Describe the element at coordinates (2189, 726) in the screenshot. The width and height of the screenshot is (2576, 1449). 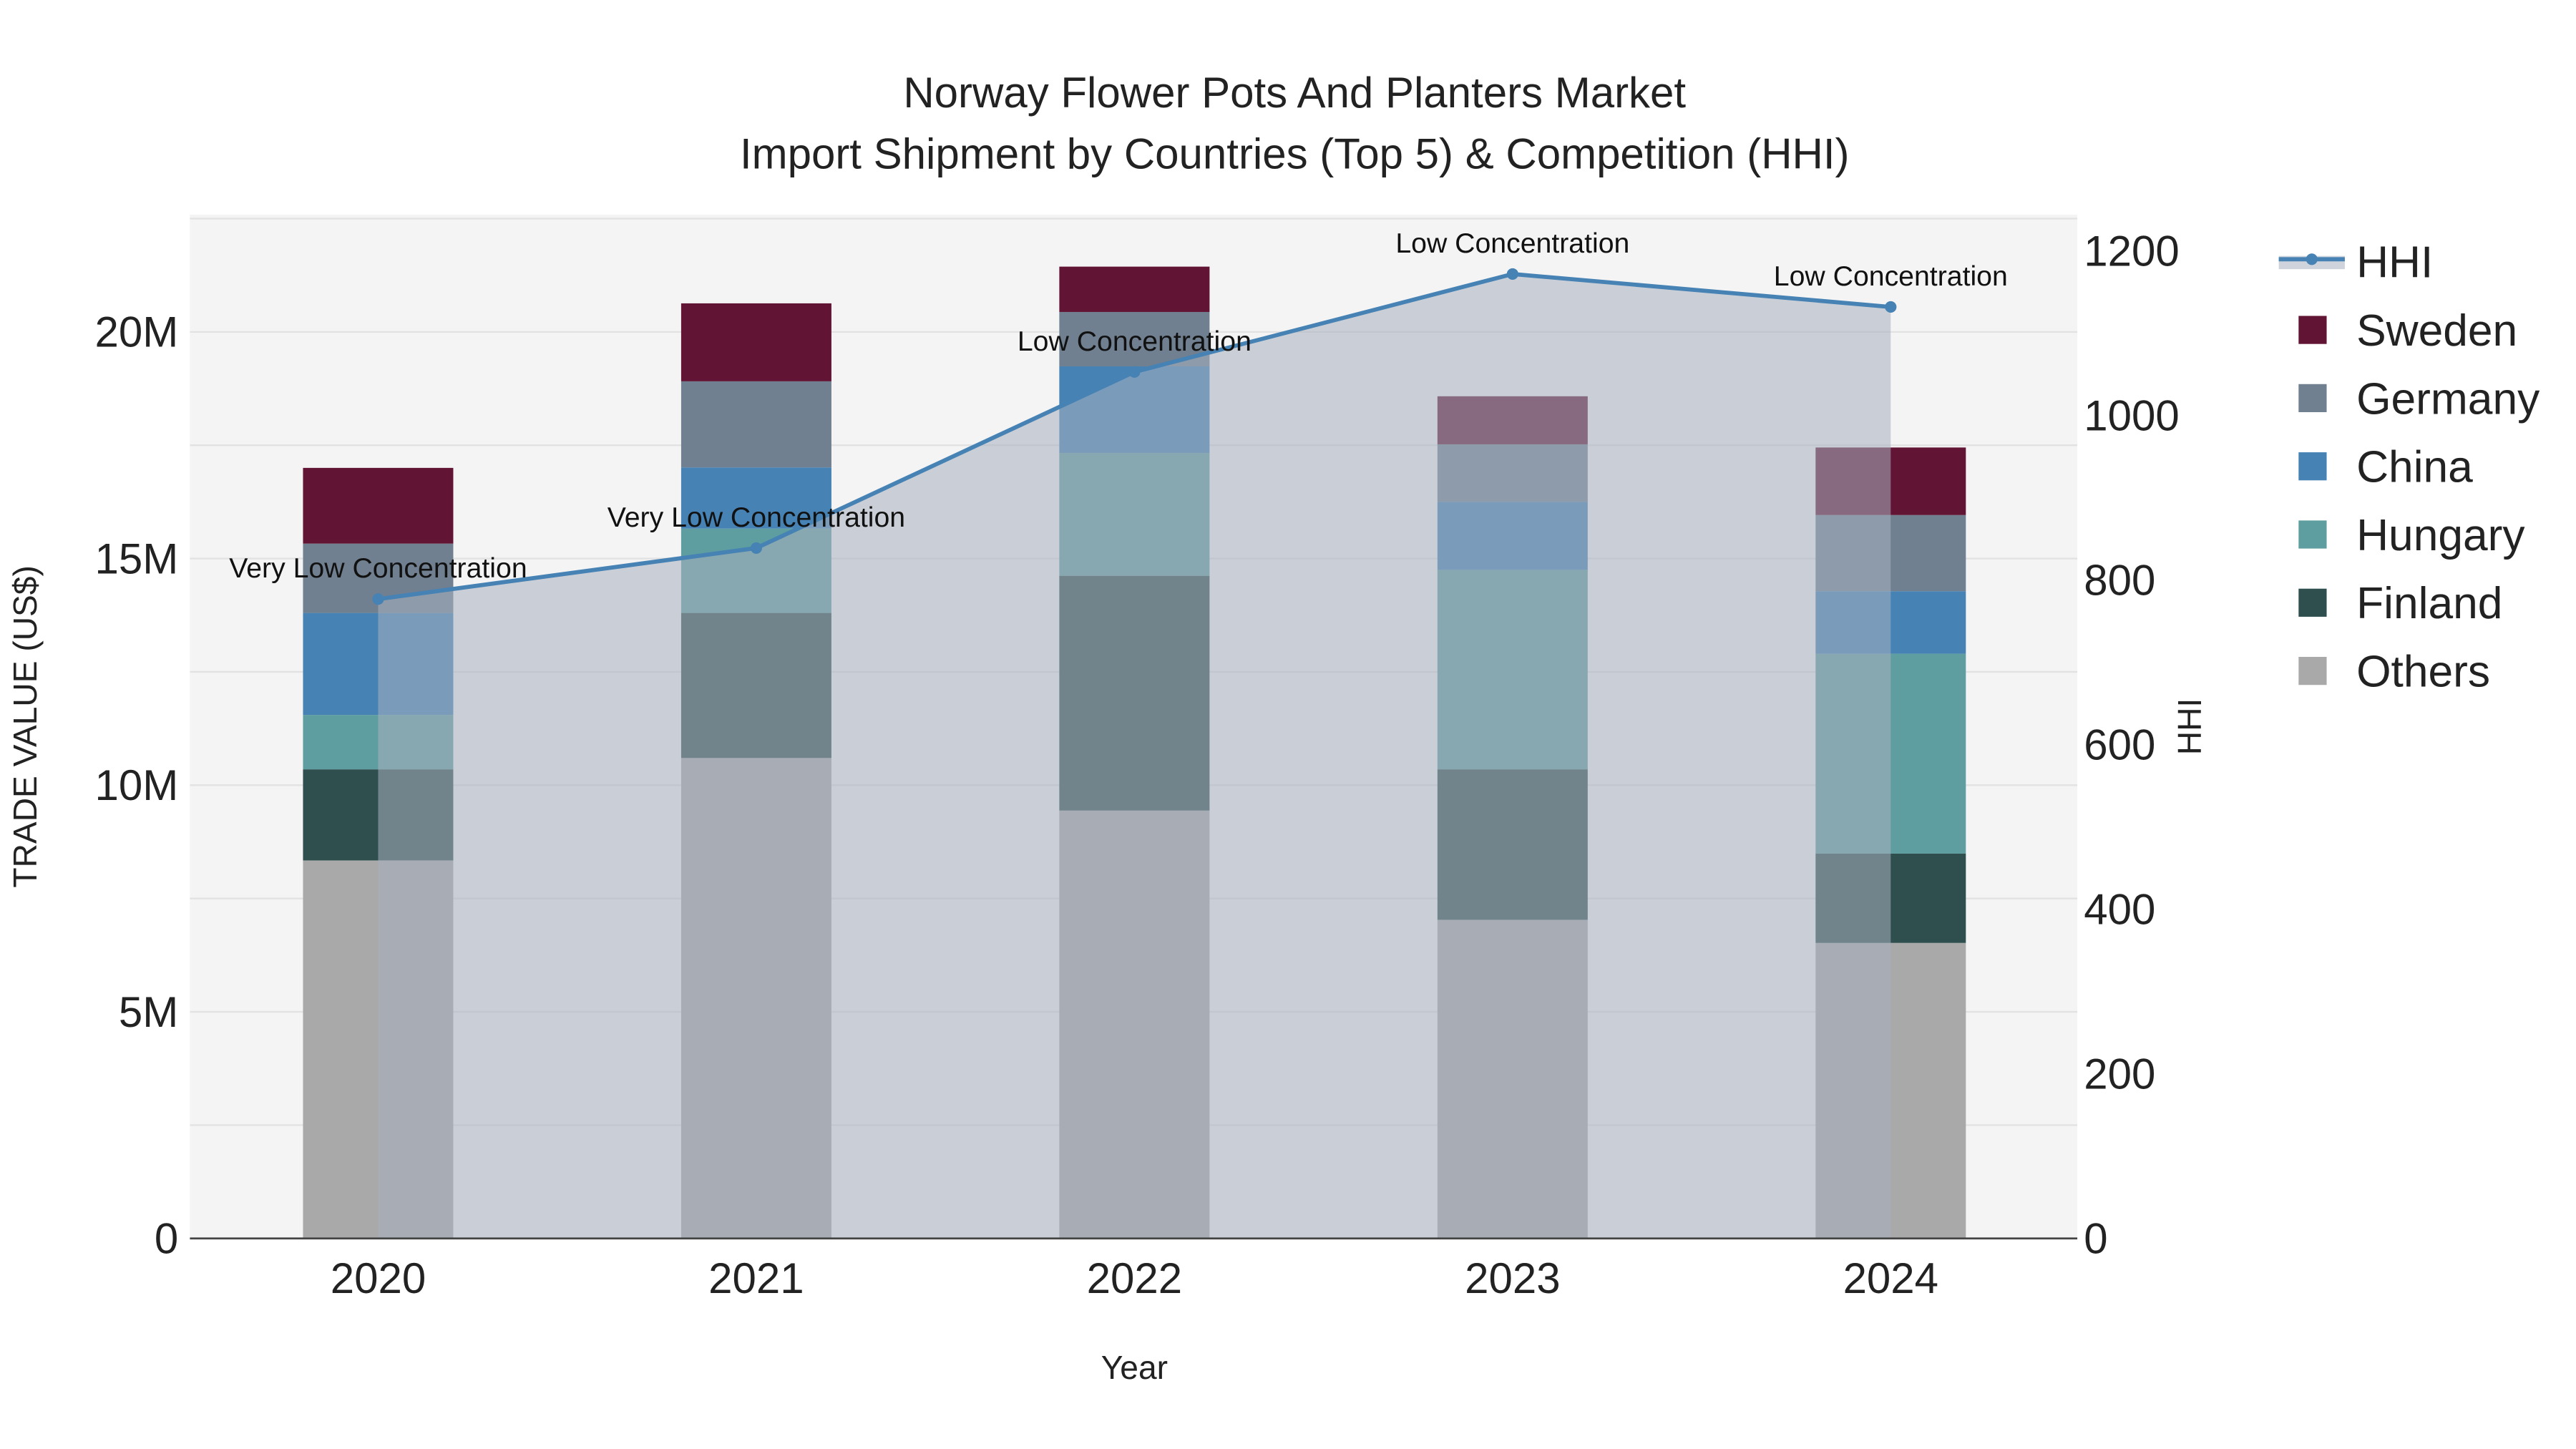
I see `y2-axis-title: HHI` at that location.